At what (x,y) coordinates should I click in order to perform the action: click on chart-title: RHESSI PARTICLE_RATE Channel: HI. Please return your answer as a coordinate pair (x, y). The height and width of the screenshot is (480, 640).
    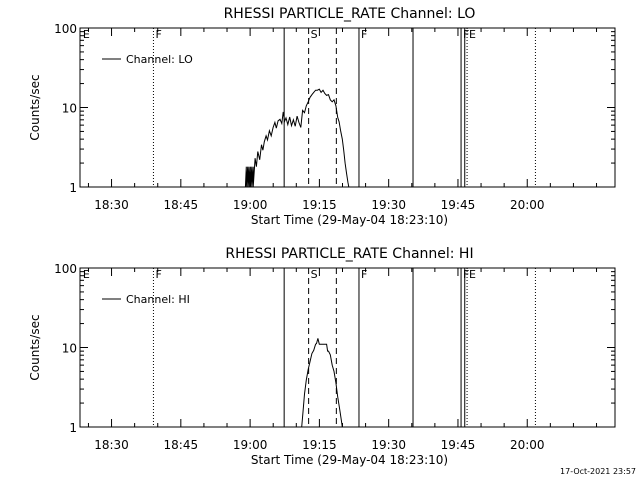
    Looking at the image, I should click on (349, 254).